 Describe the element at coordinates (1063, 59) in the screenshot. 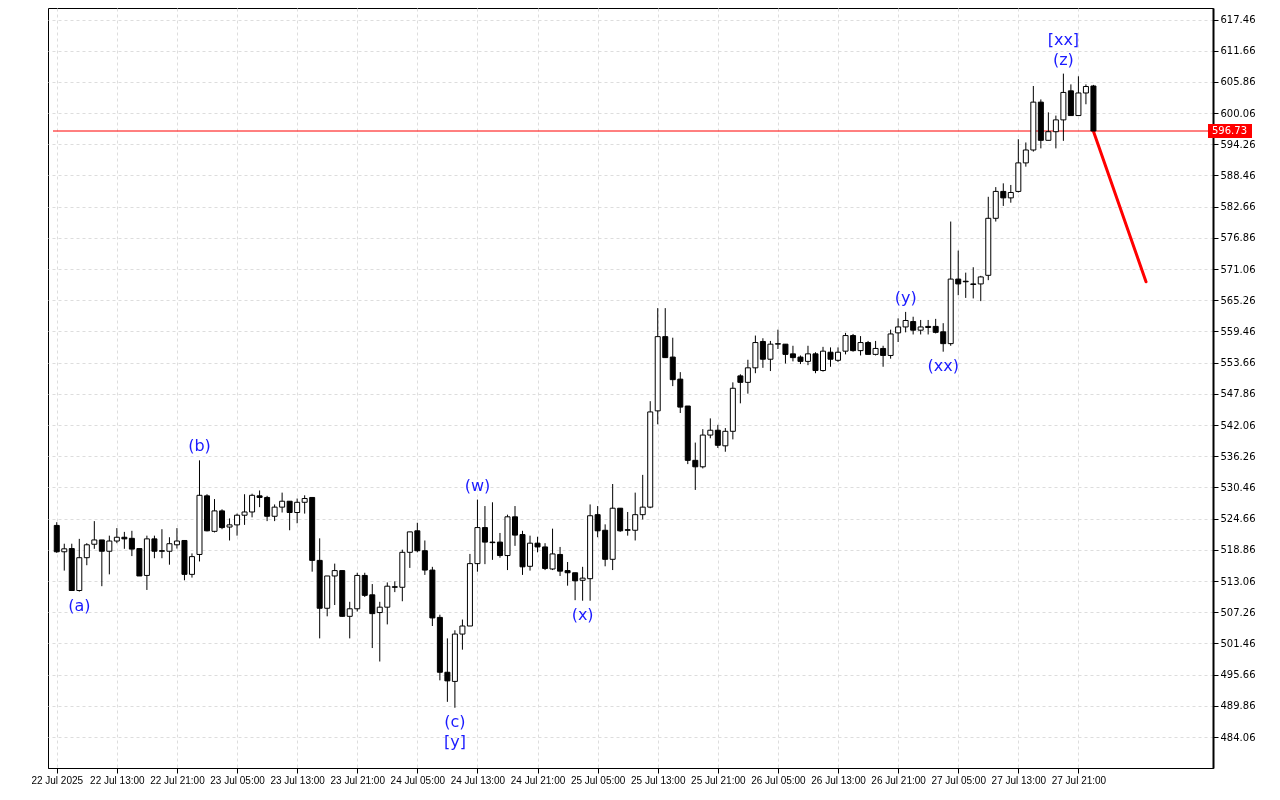

I see `annotation: (z)` at that location.